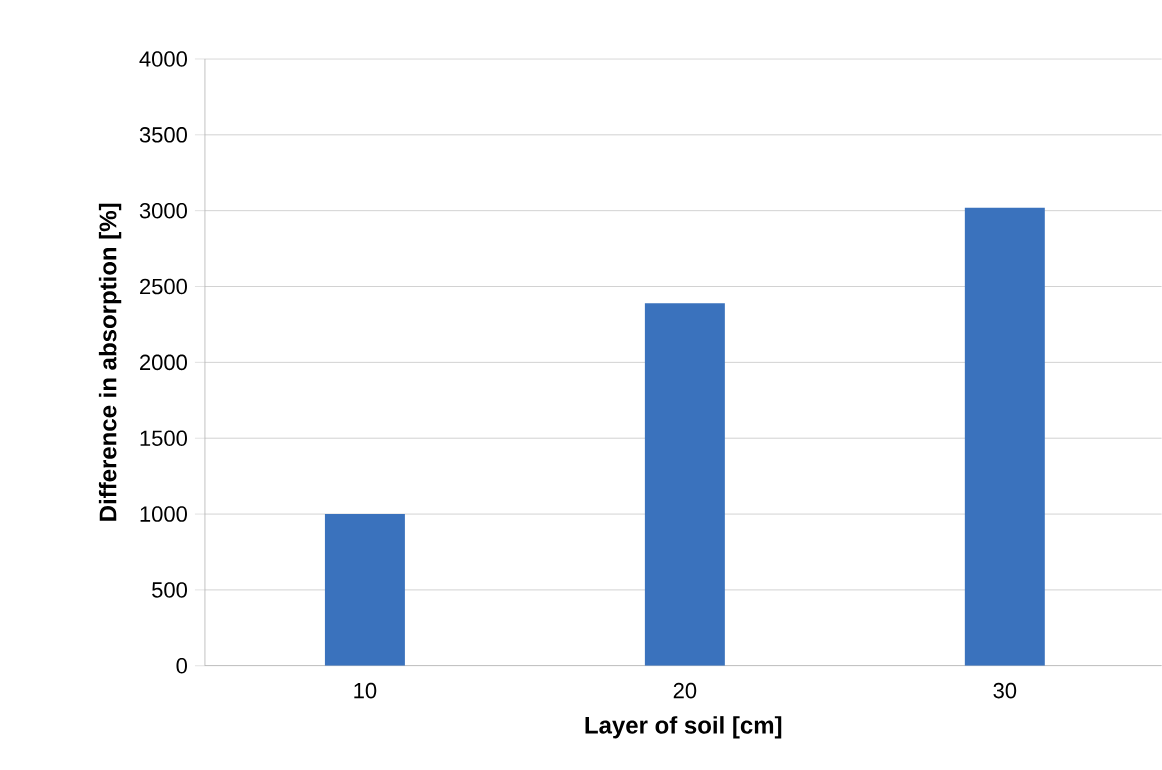  I want to click on y-axis-title: Difference in absorption [%], so click(110, 362).